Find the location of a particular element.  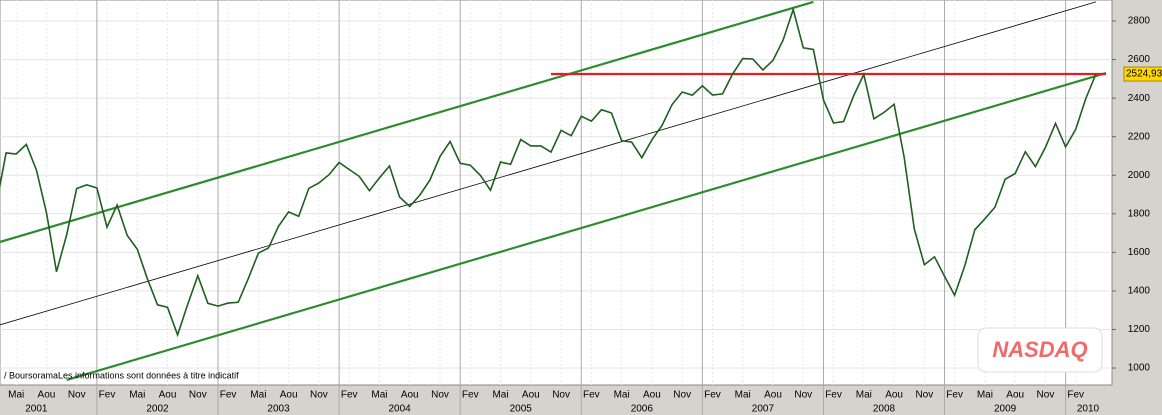

year-label: 2003 is located at coordinates (278, 409).